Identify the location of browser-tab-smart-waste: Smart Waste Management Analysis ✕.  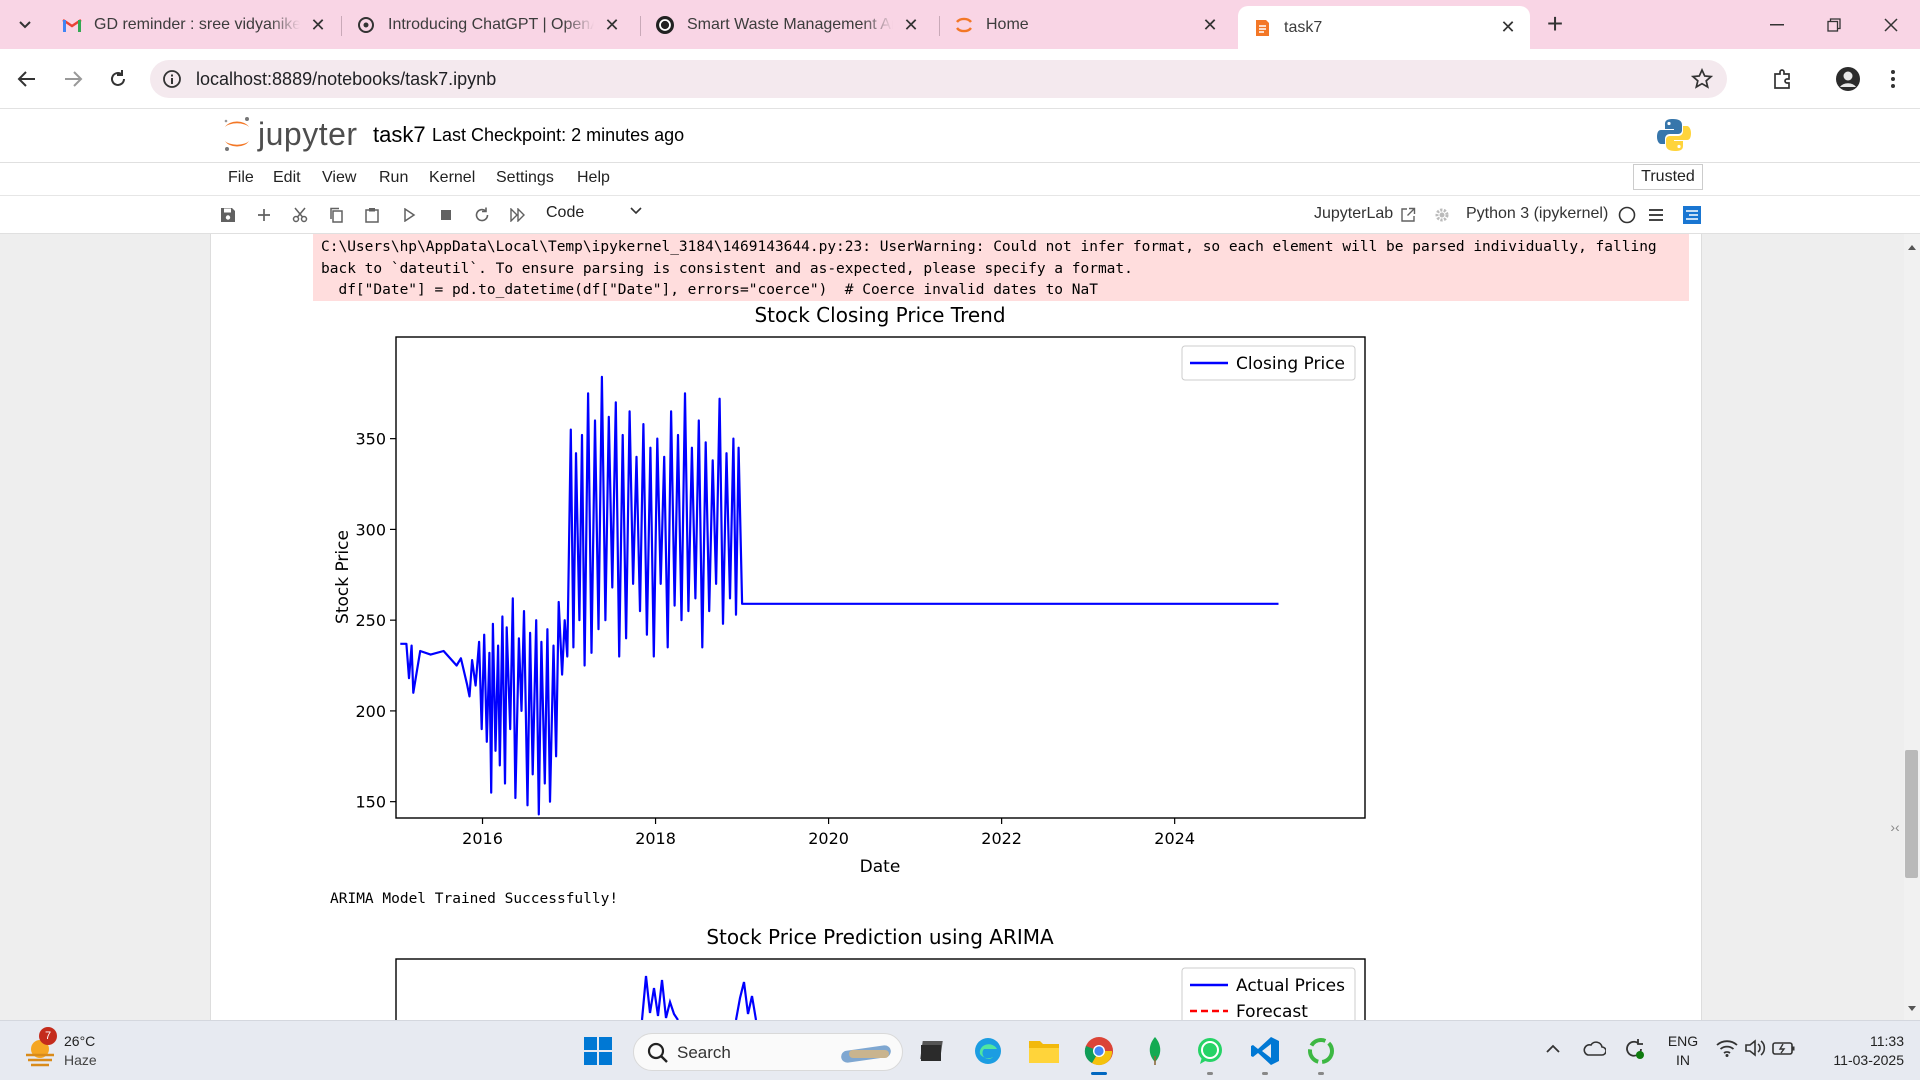
(787, 25).